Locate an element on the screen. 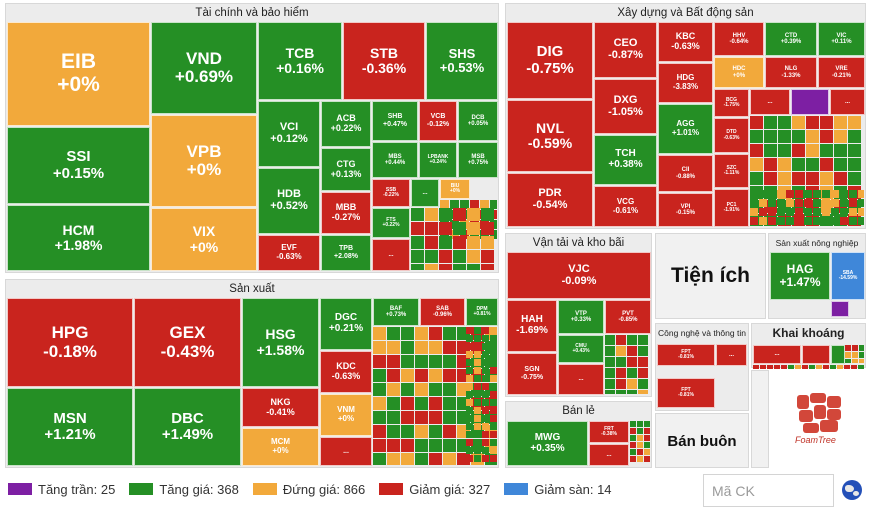  tile-ssb: SSB -0.22% is located at coordinates (391, 193).